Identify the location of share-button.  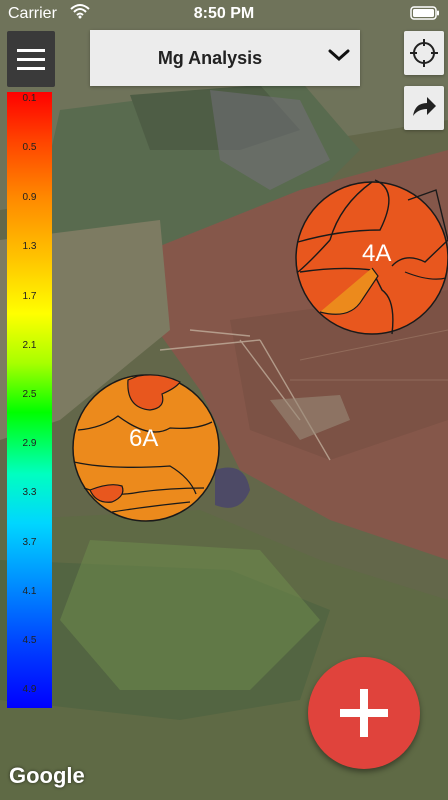
(424, 108).